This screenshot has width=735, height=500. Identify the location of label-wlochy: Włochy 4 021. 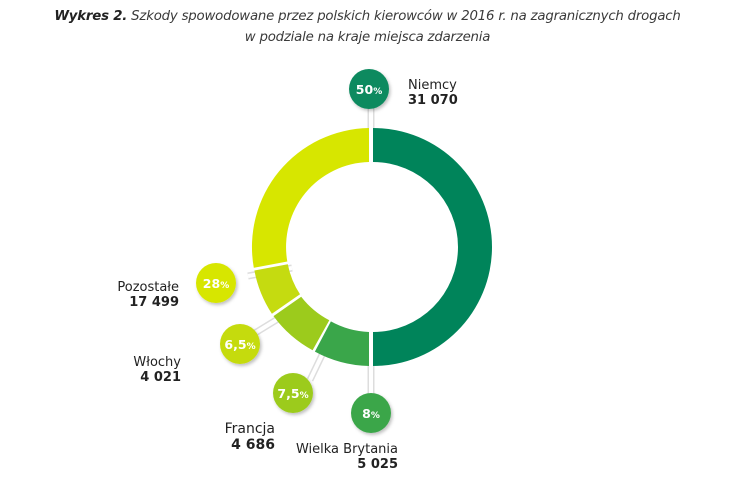
(157, 370).